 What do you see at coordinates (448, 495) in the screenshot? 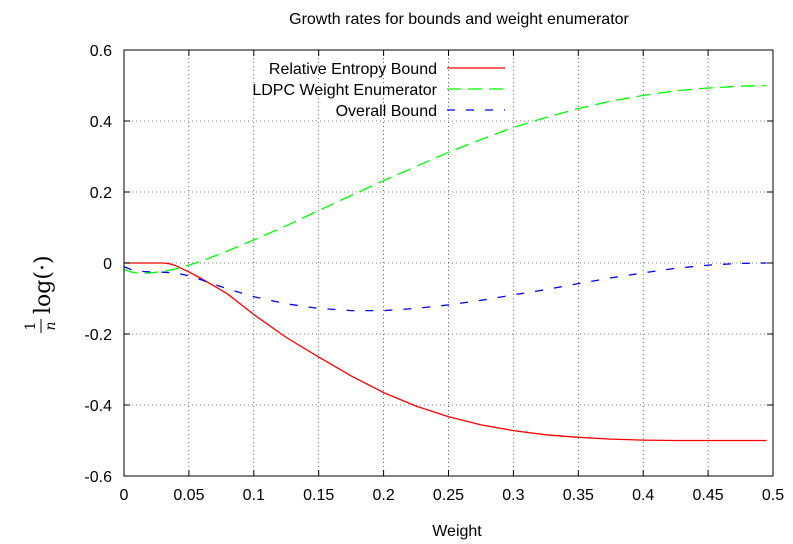
I see `x-tick-label: 0.25` at bounding box center [448, 495].